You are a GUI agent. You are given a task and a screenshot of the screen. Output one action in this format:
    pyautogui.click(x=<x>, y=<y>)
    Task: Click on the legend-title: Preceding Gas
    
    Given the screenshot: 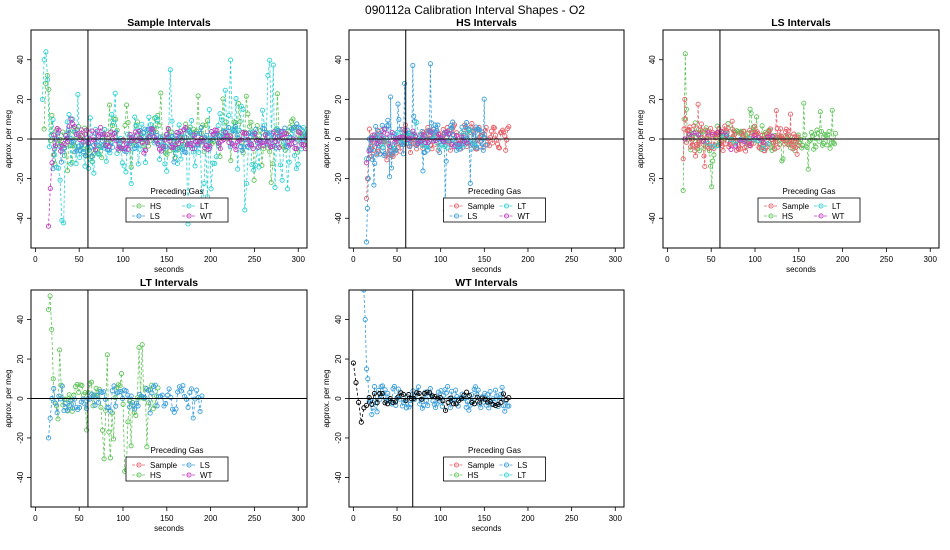 What is the action you would take?
    pyautogui.click(x=177, y=450)
    